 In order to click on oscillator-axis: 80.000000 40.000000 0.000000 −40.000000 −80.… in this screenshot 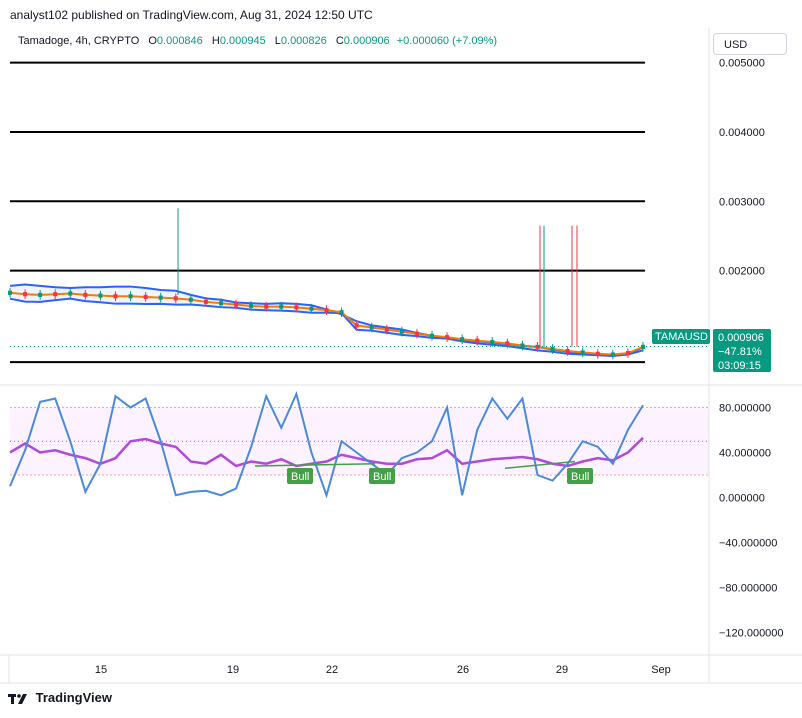, I will do `click(751, 521)`.